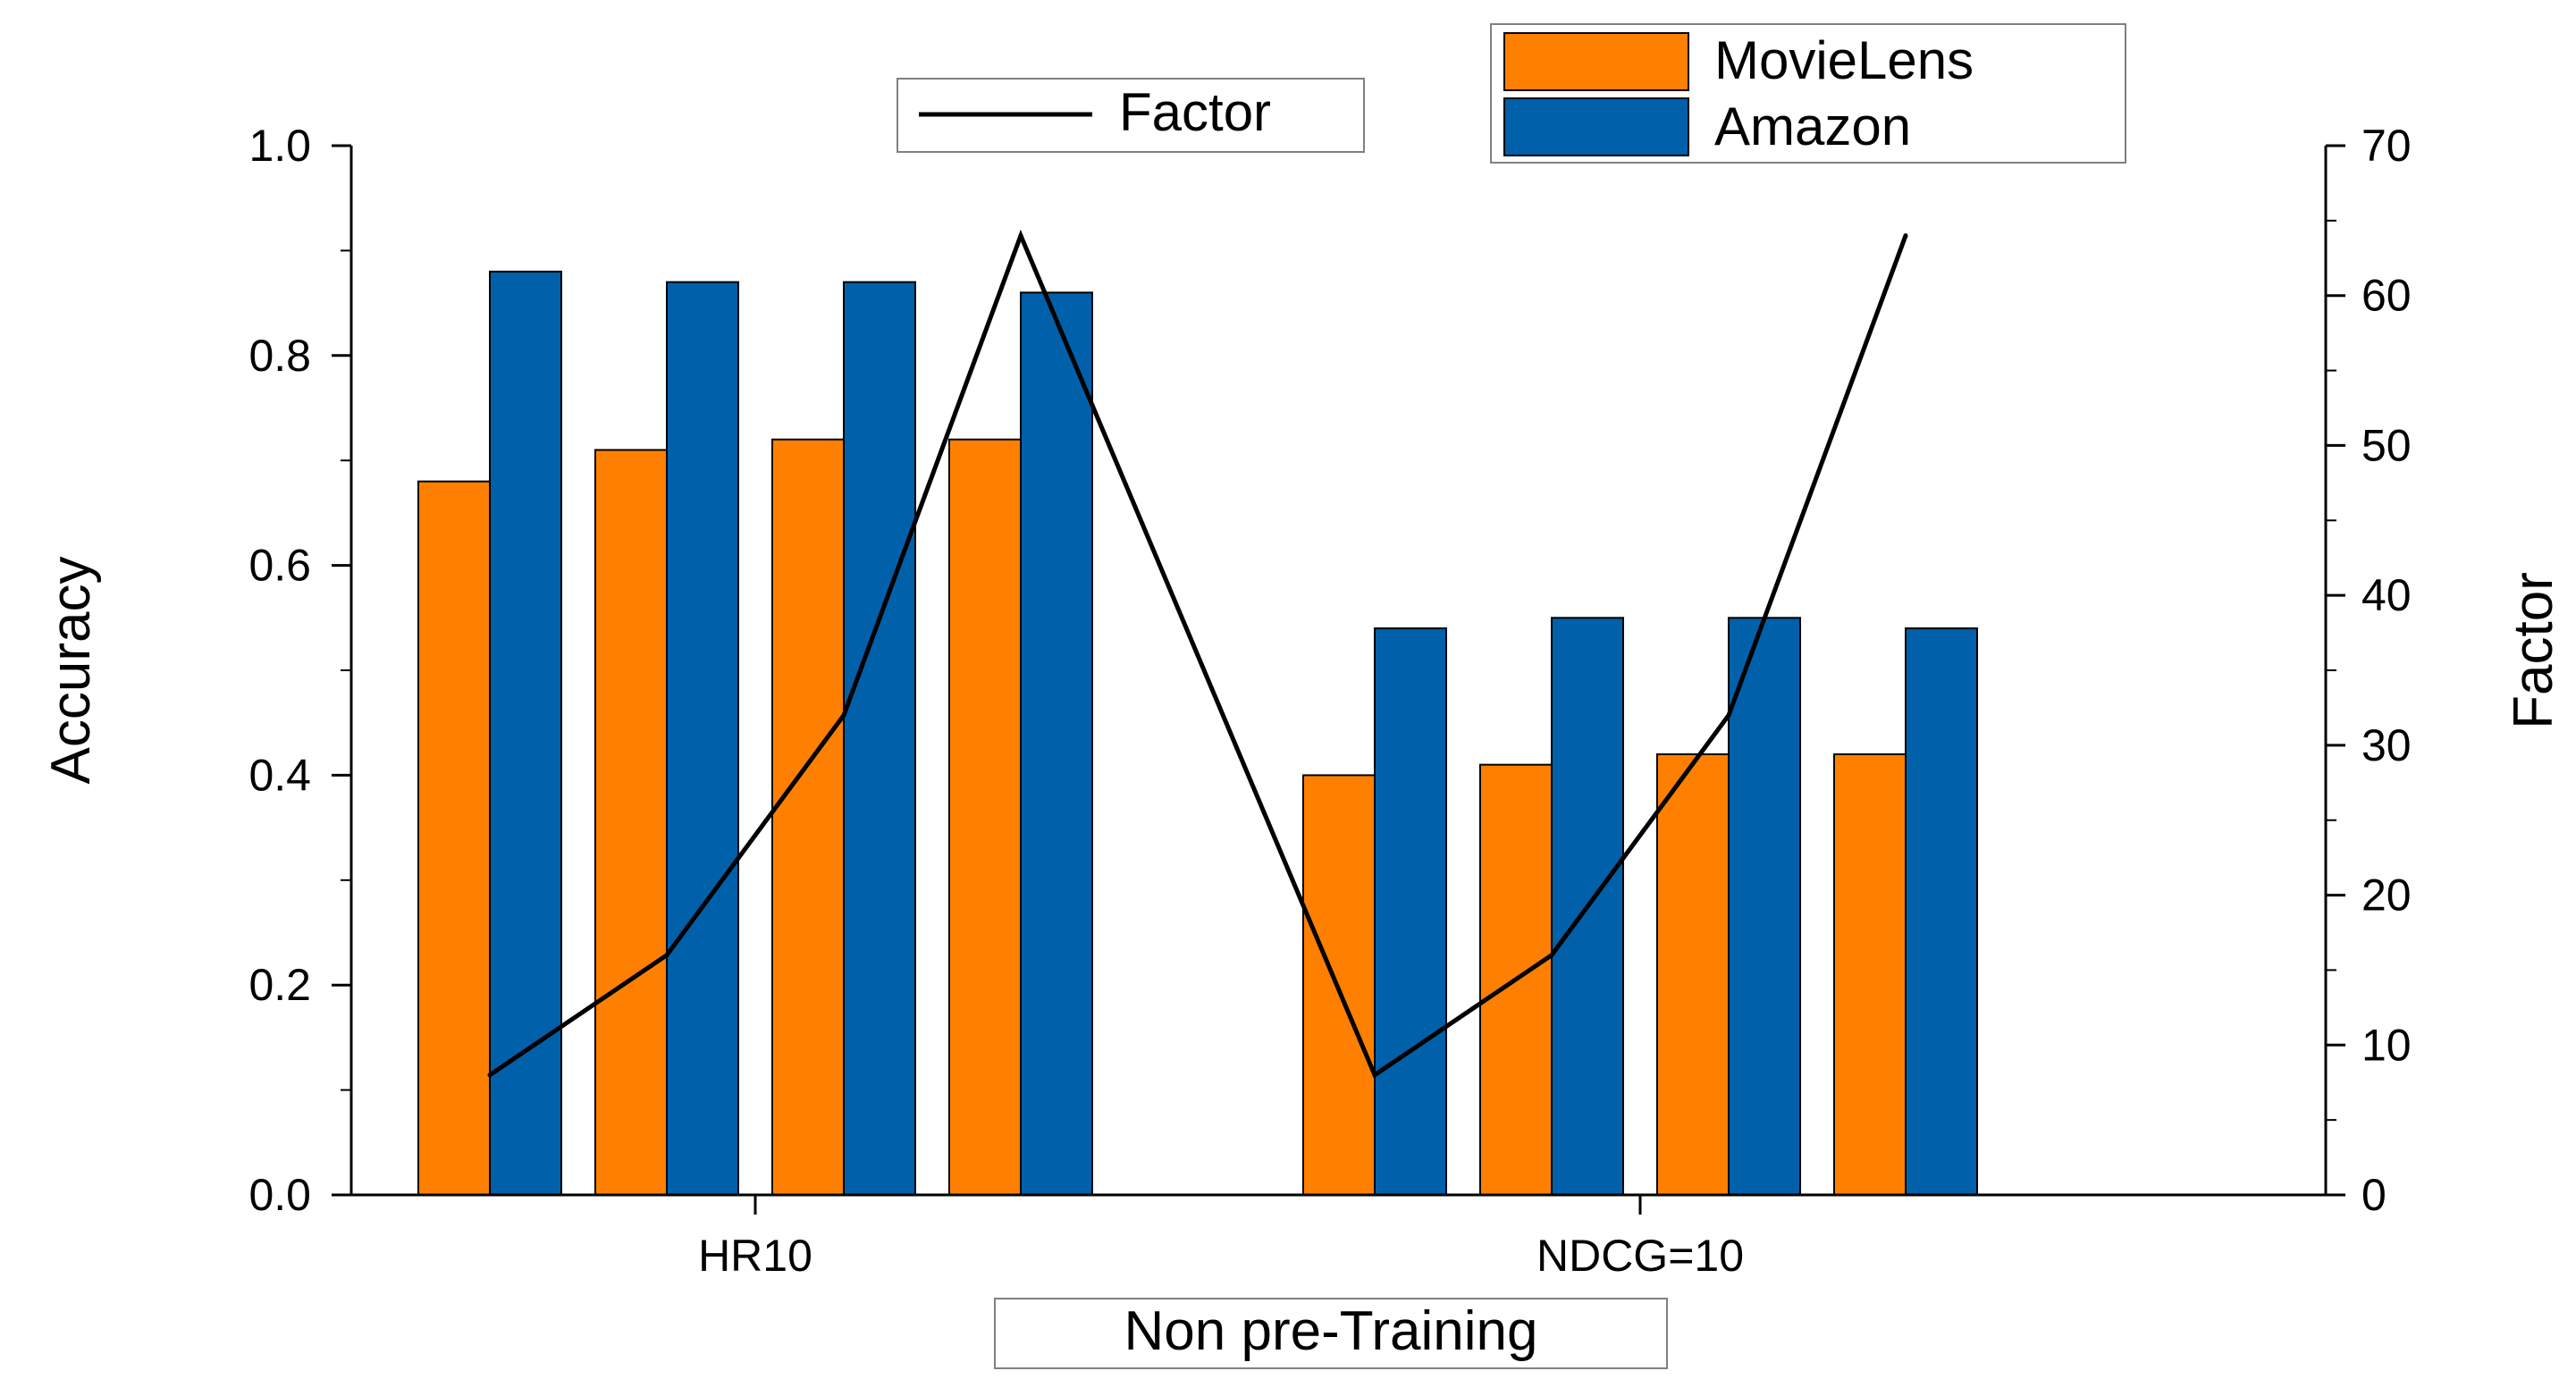  Describe the element at coordinates (280, 566) in the screenshot. I see `y-tick-label-3: 0.6` at that location.